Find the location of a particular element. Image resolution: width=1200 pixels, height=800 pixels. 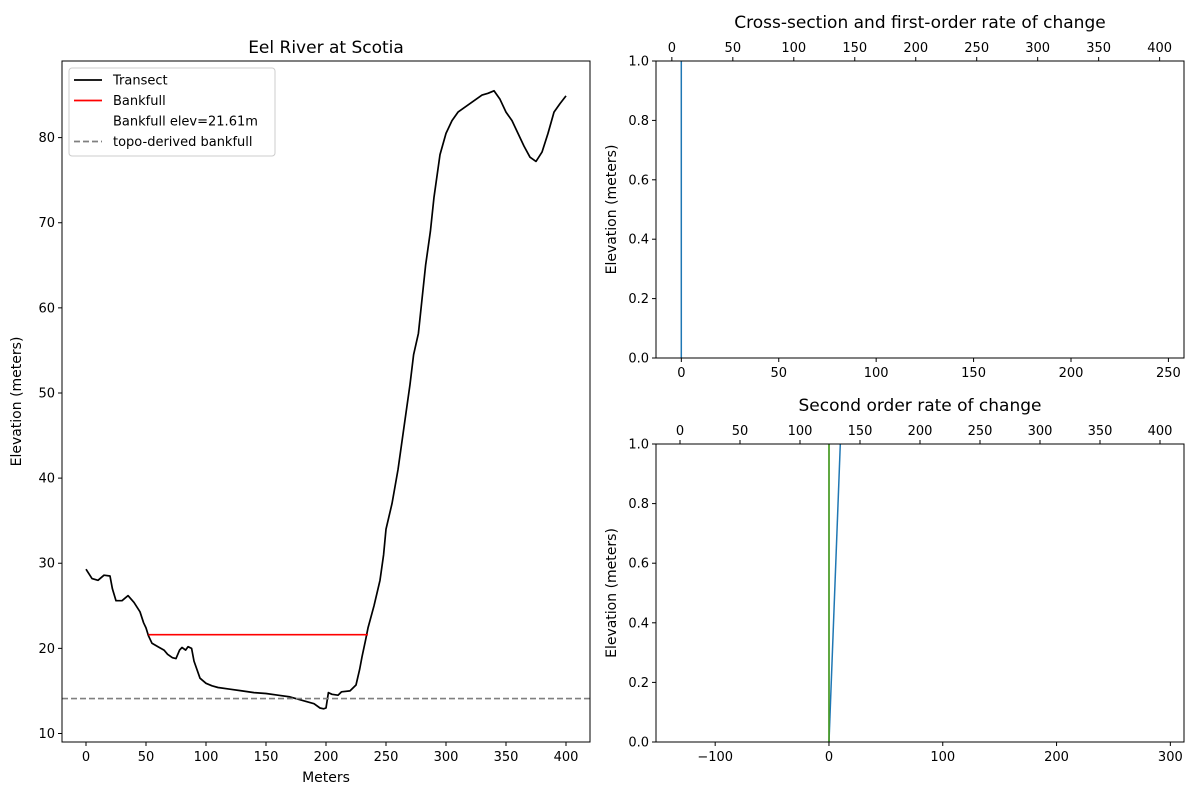

y-tick-label: 70 is located at coordinates (46, 223).